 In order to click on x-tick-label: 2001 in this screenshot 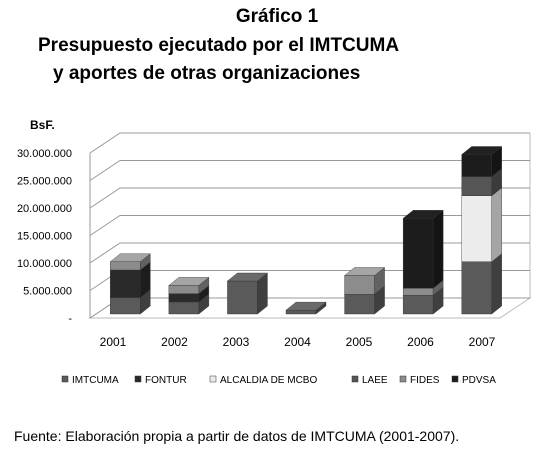, I will do `click(113, 342)`.